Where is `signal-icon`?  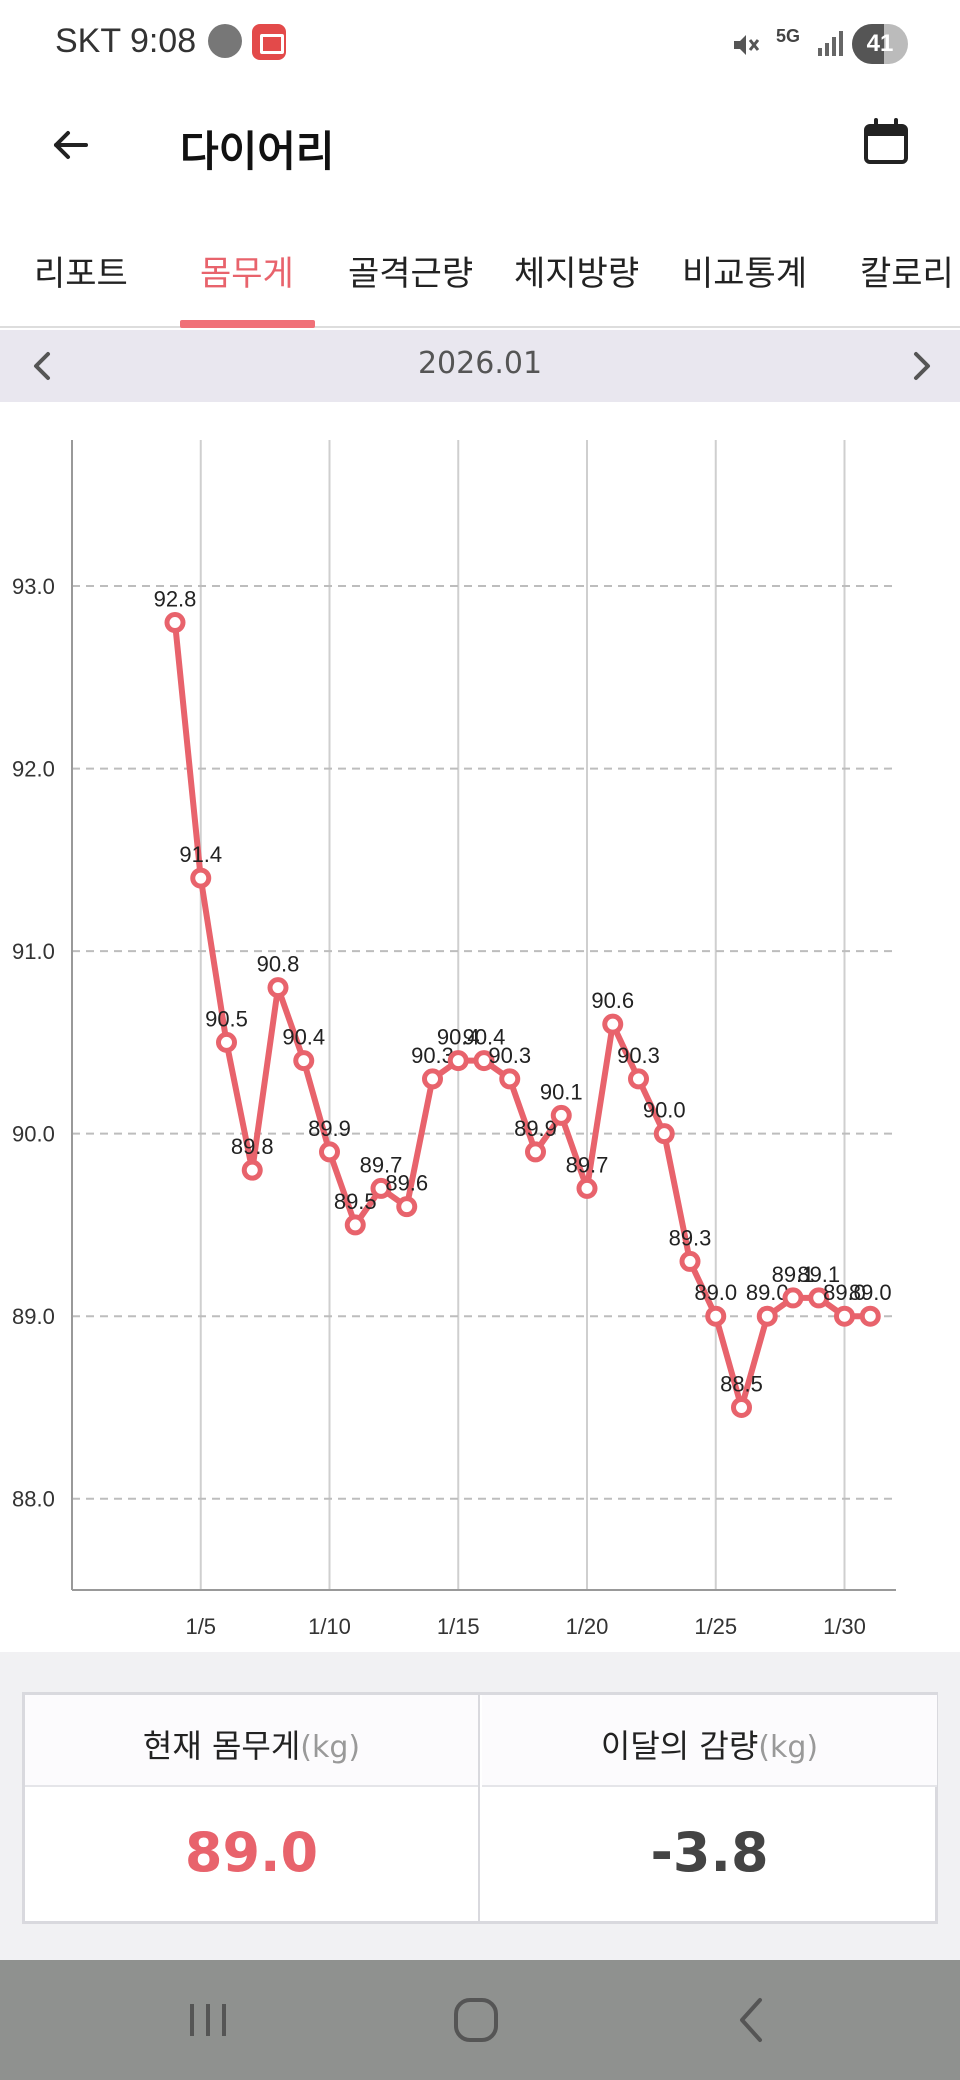 signal-icon is located at coordinates (830, 43).